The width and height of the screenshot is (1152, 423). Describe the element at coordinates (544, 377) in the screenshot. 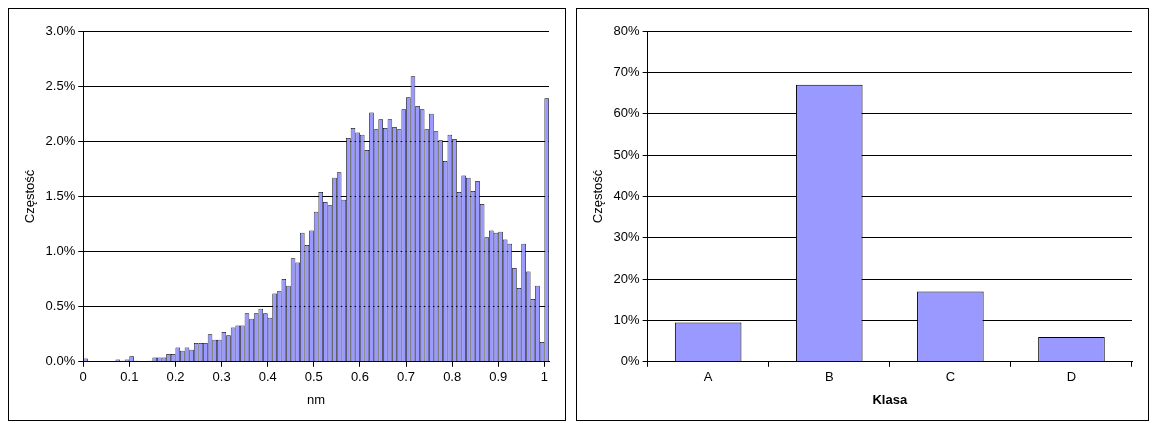

I see `x-tick-label: 1` at that location.